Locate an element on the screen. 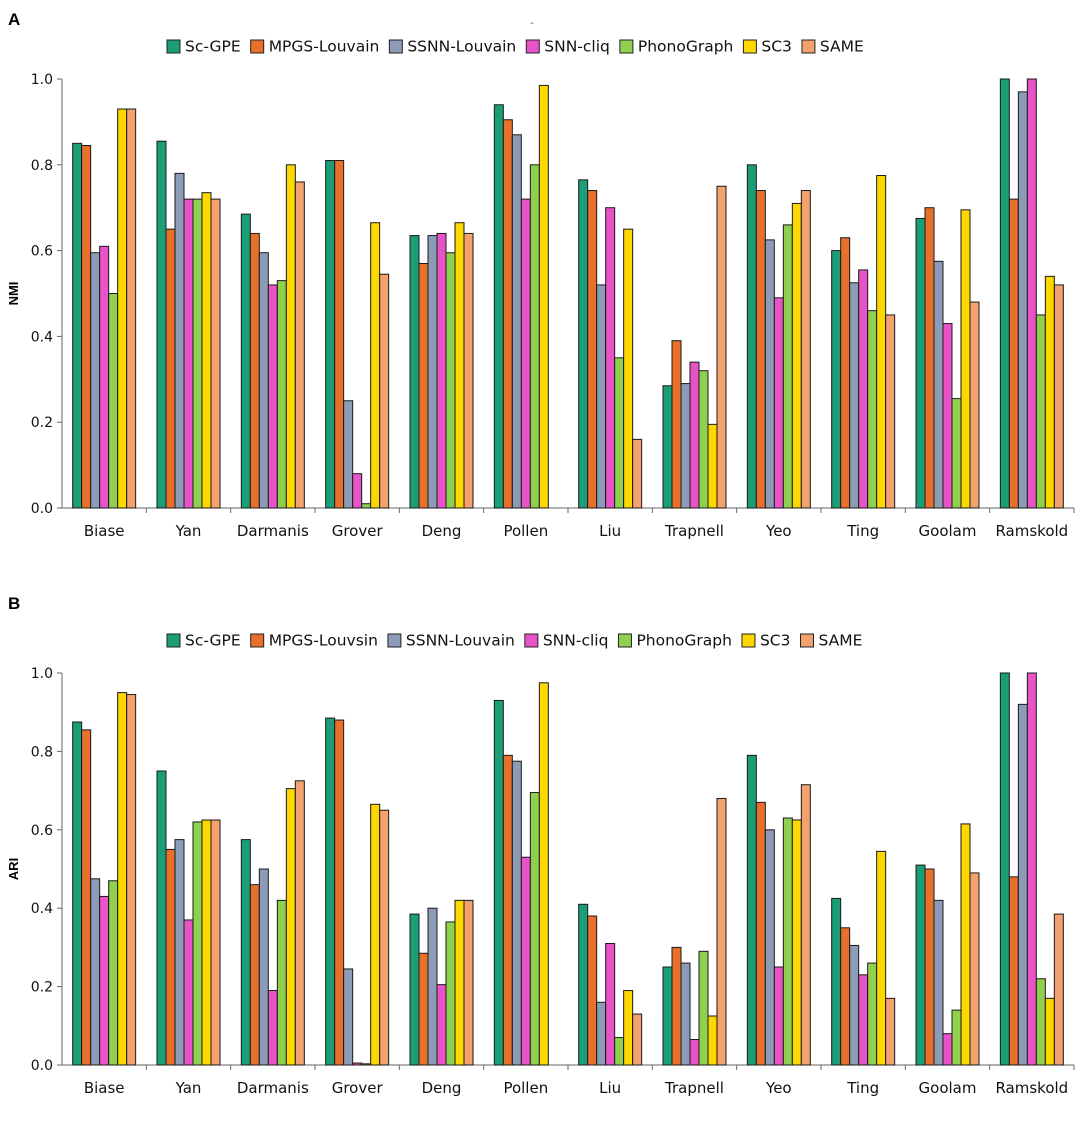  panel-a-legend-label: SNN-cliq is located at coordinates (577, 47).